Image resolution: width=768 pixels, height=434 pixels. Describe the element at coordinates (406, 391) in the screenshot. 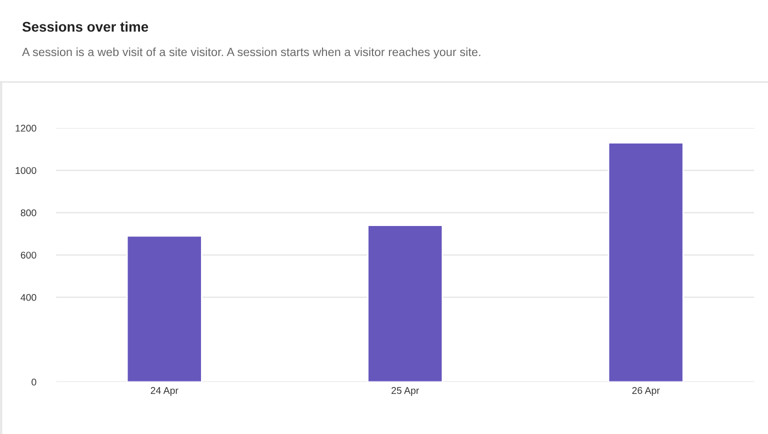

I see `x-tick-label: 25 Apr` at that location.